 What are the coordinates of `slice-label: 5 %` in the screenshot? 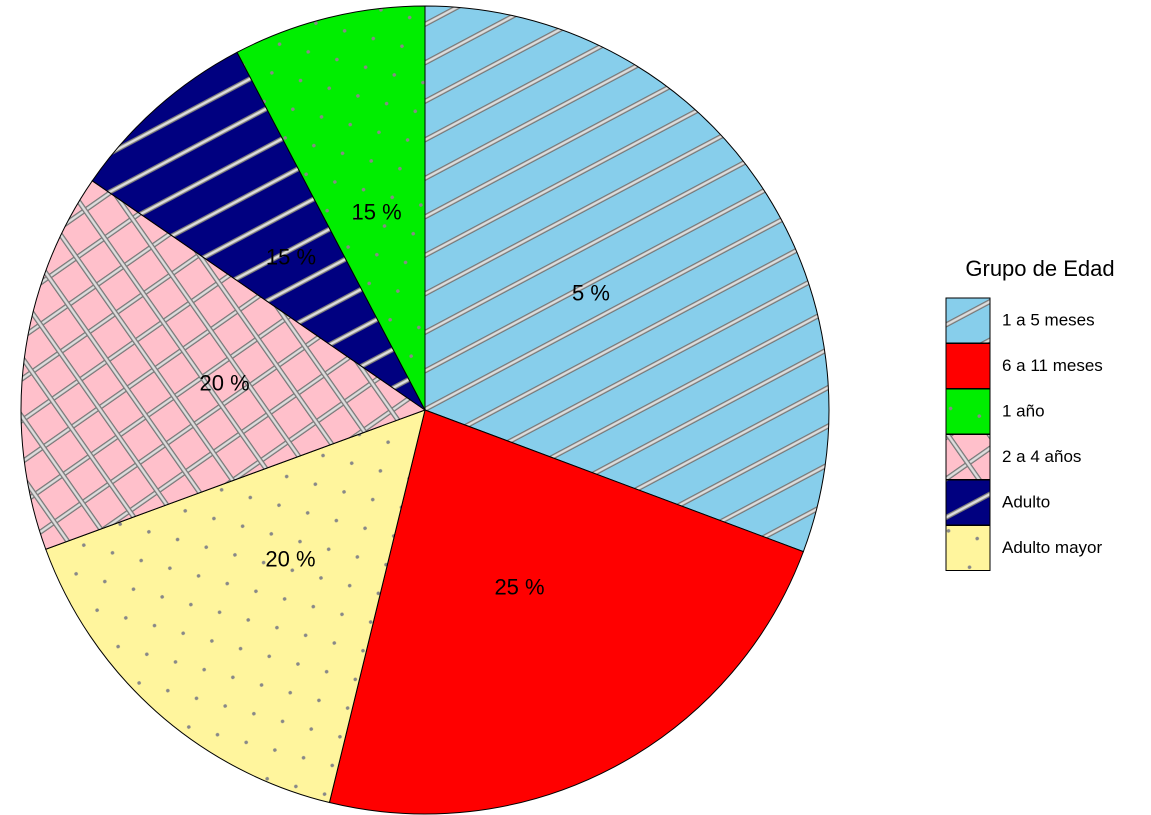 It's located at (591, 293).